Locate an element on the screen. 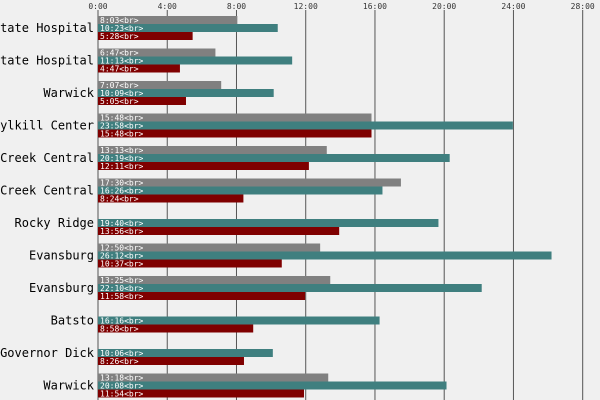 This screenshot has height=400, width=600. data-label: 13:13<br> is located at coordinates (122, 150).